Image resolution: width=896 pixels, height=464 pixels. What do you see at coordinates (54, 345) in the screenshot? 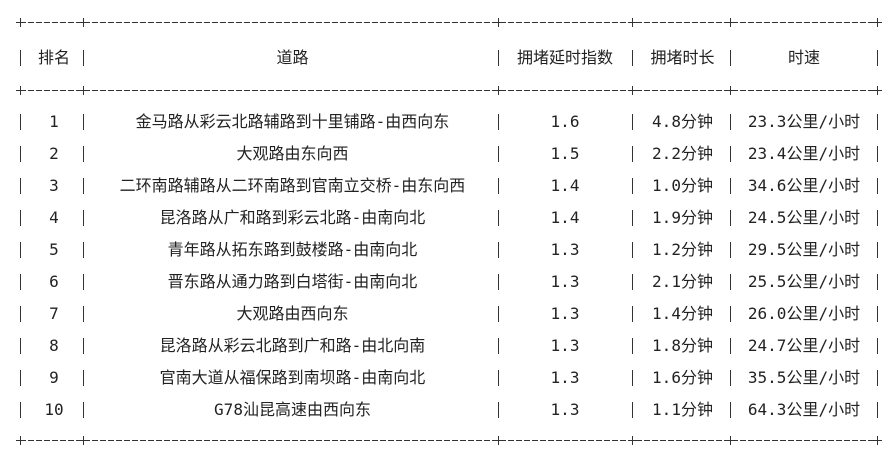
I see `cell-rank: 8` at bounding box center [54, 345].